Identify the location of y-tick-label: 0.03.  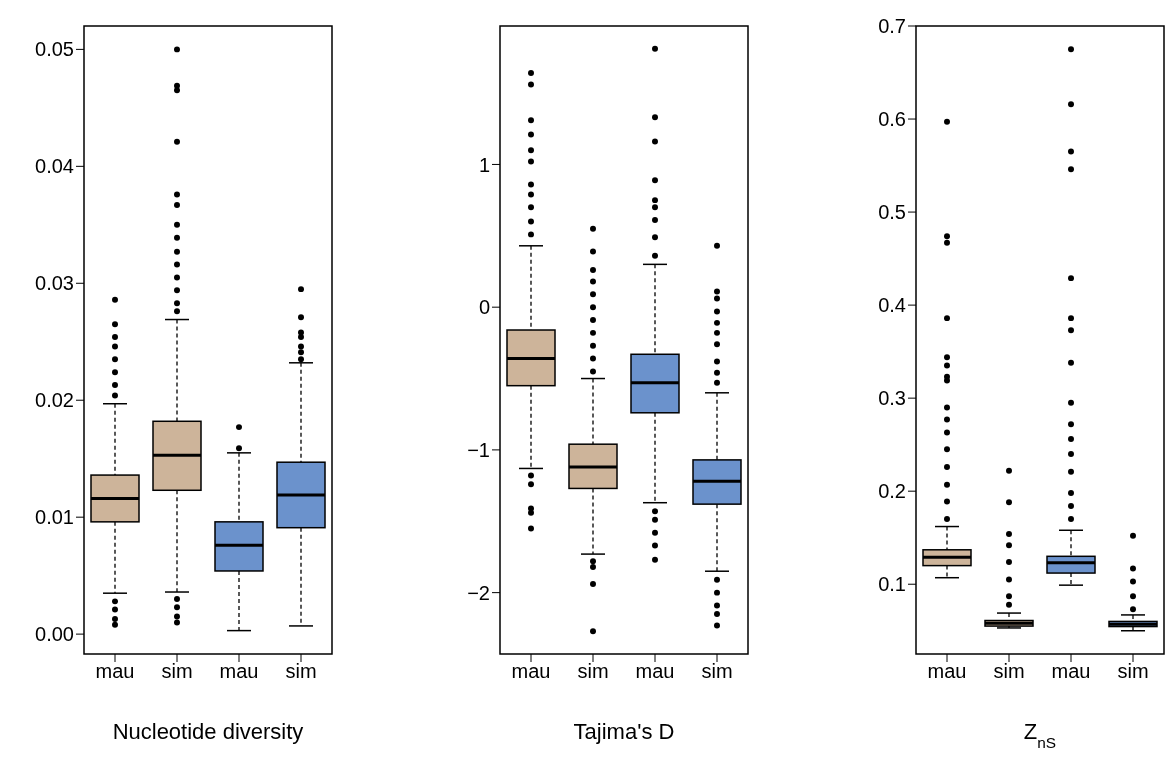
(54, 283).